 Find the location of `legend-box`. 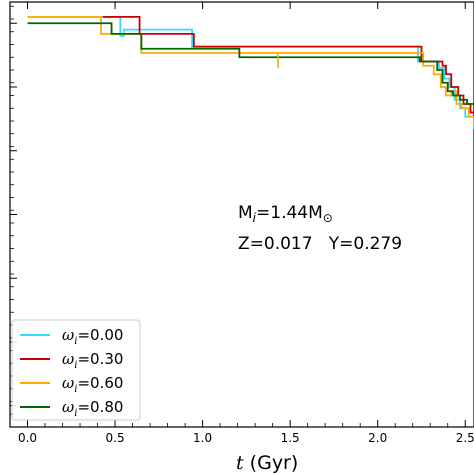

legend-box is located at coordinates (76, 370).